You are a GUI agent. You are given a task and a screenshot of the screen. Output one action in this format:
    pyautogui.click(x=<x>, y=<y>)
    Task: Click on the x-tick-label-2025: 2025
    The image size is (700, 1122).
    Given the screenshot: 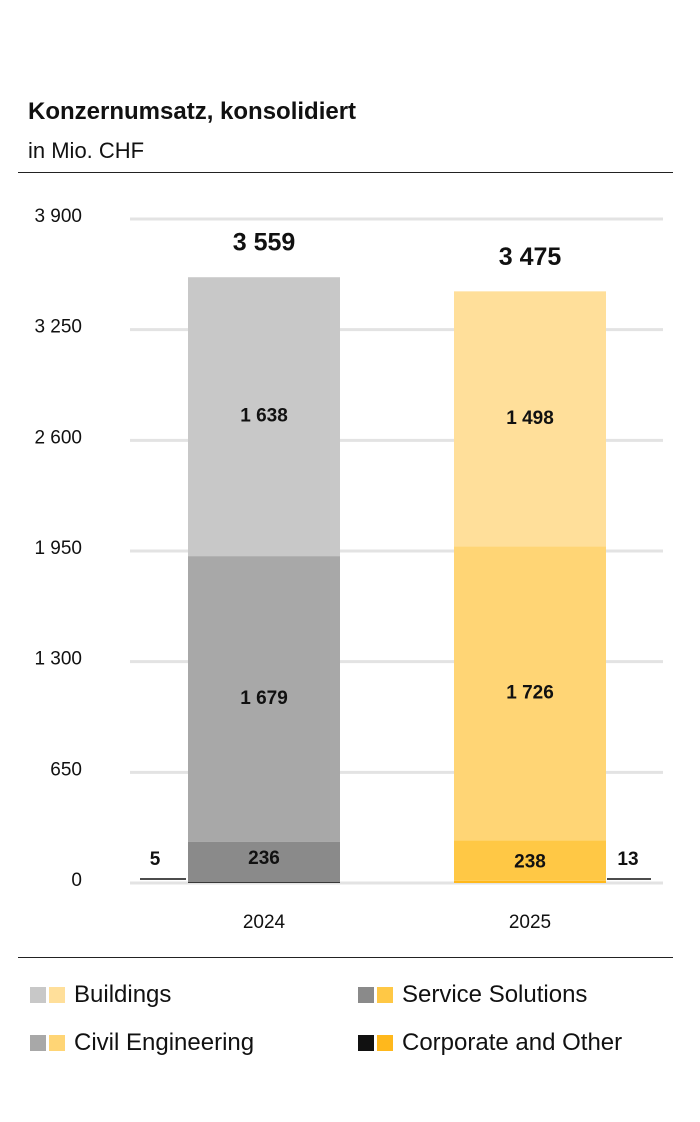 What is the action you would take?
    pyautogui.click(x=530, y=922)
    